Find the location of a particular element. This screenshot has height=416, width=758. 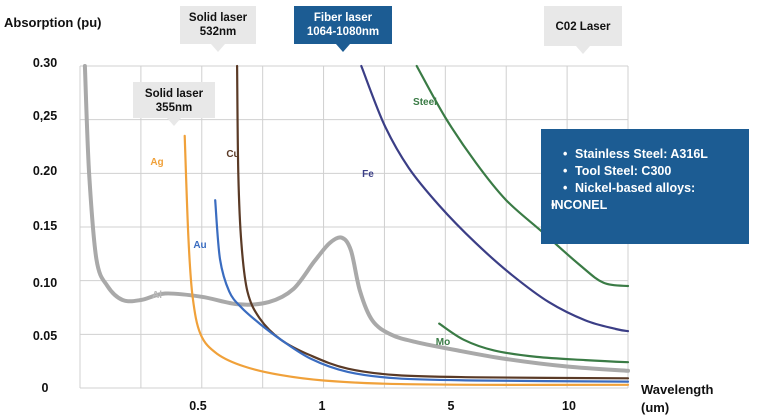

x-tick-label: 1 is located at coordinates (322, 406).